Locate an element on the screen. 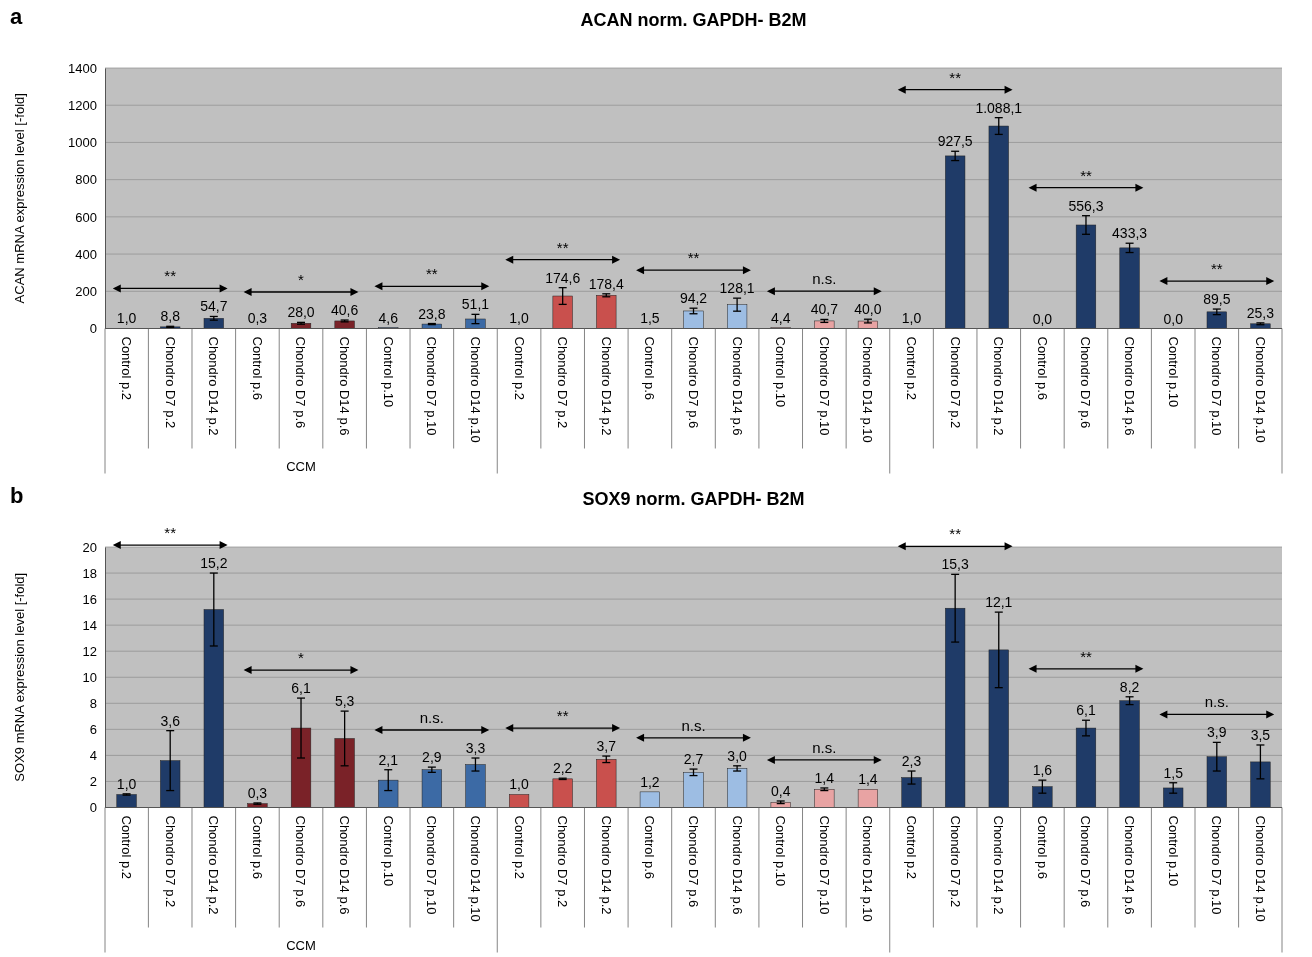  data-label: 3,6 is located at coordinates (170, 720).